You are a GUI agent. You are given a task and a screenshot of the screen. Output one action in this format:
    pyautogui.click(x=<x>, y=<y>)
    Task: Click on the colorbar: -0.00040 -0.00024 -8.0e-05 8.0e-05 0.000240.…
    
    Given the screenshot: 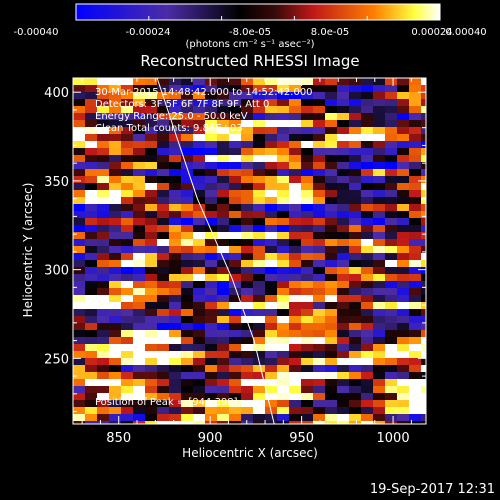 What is the action you would take?
    pyautogui.click(x=250, y=20)
    